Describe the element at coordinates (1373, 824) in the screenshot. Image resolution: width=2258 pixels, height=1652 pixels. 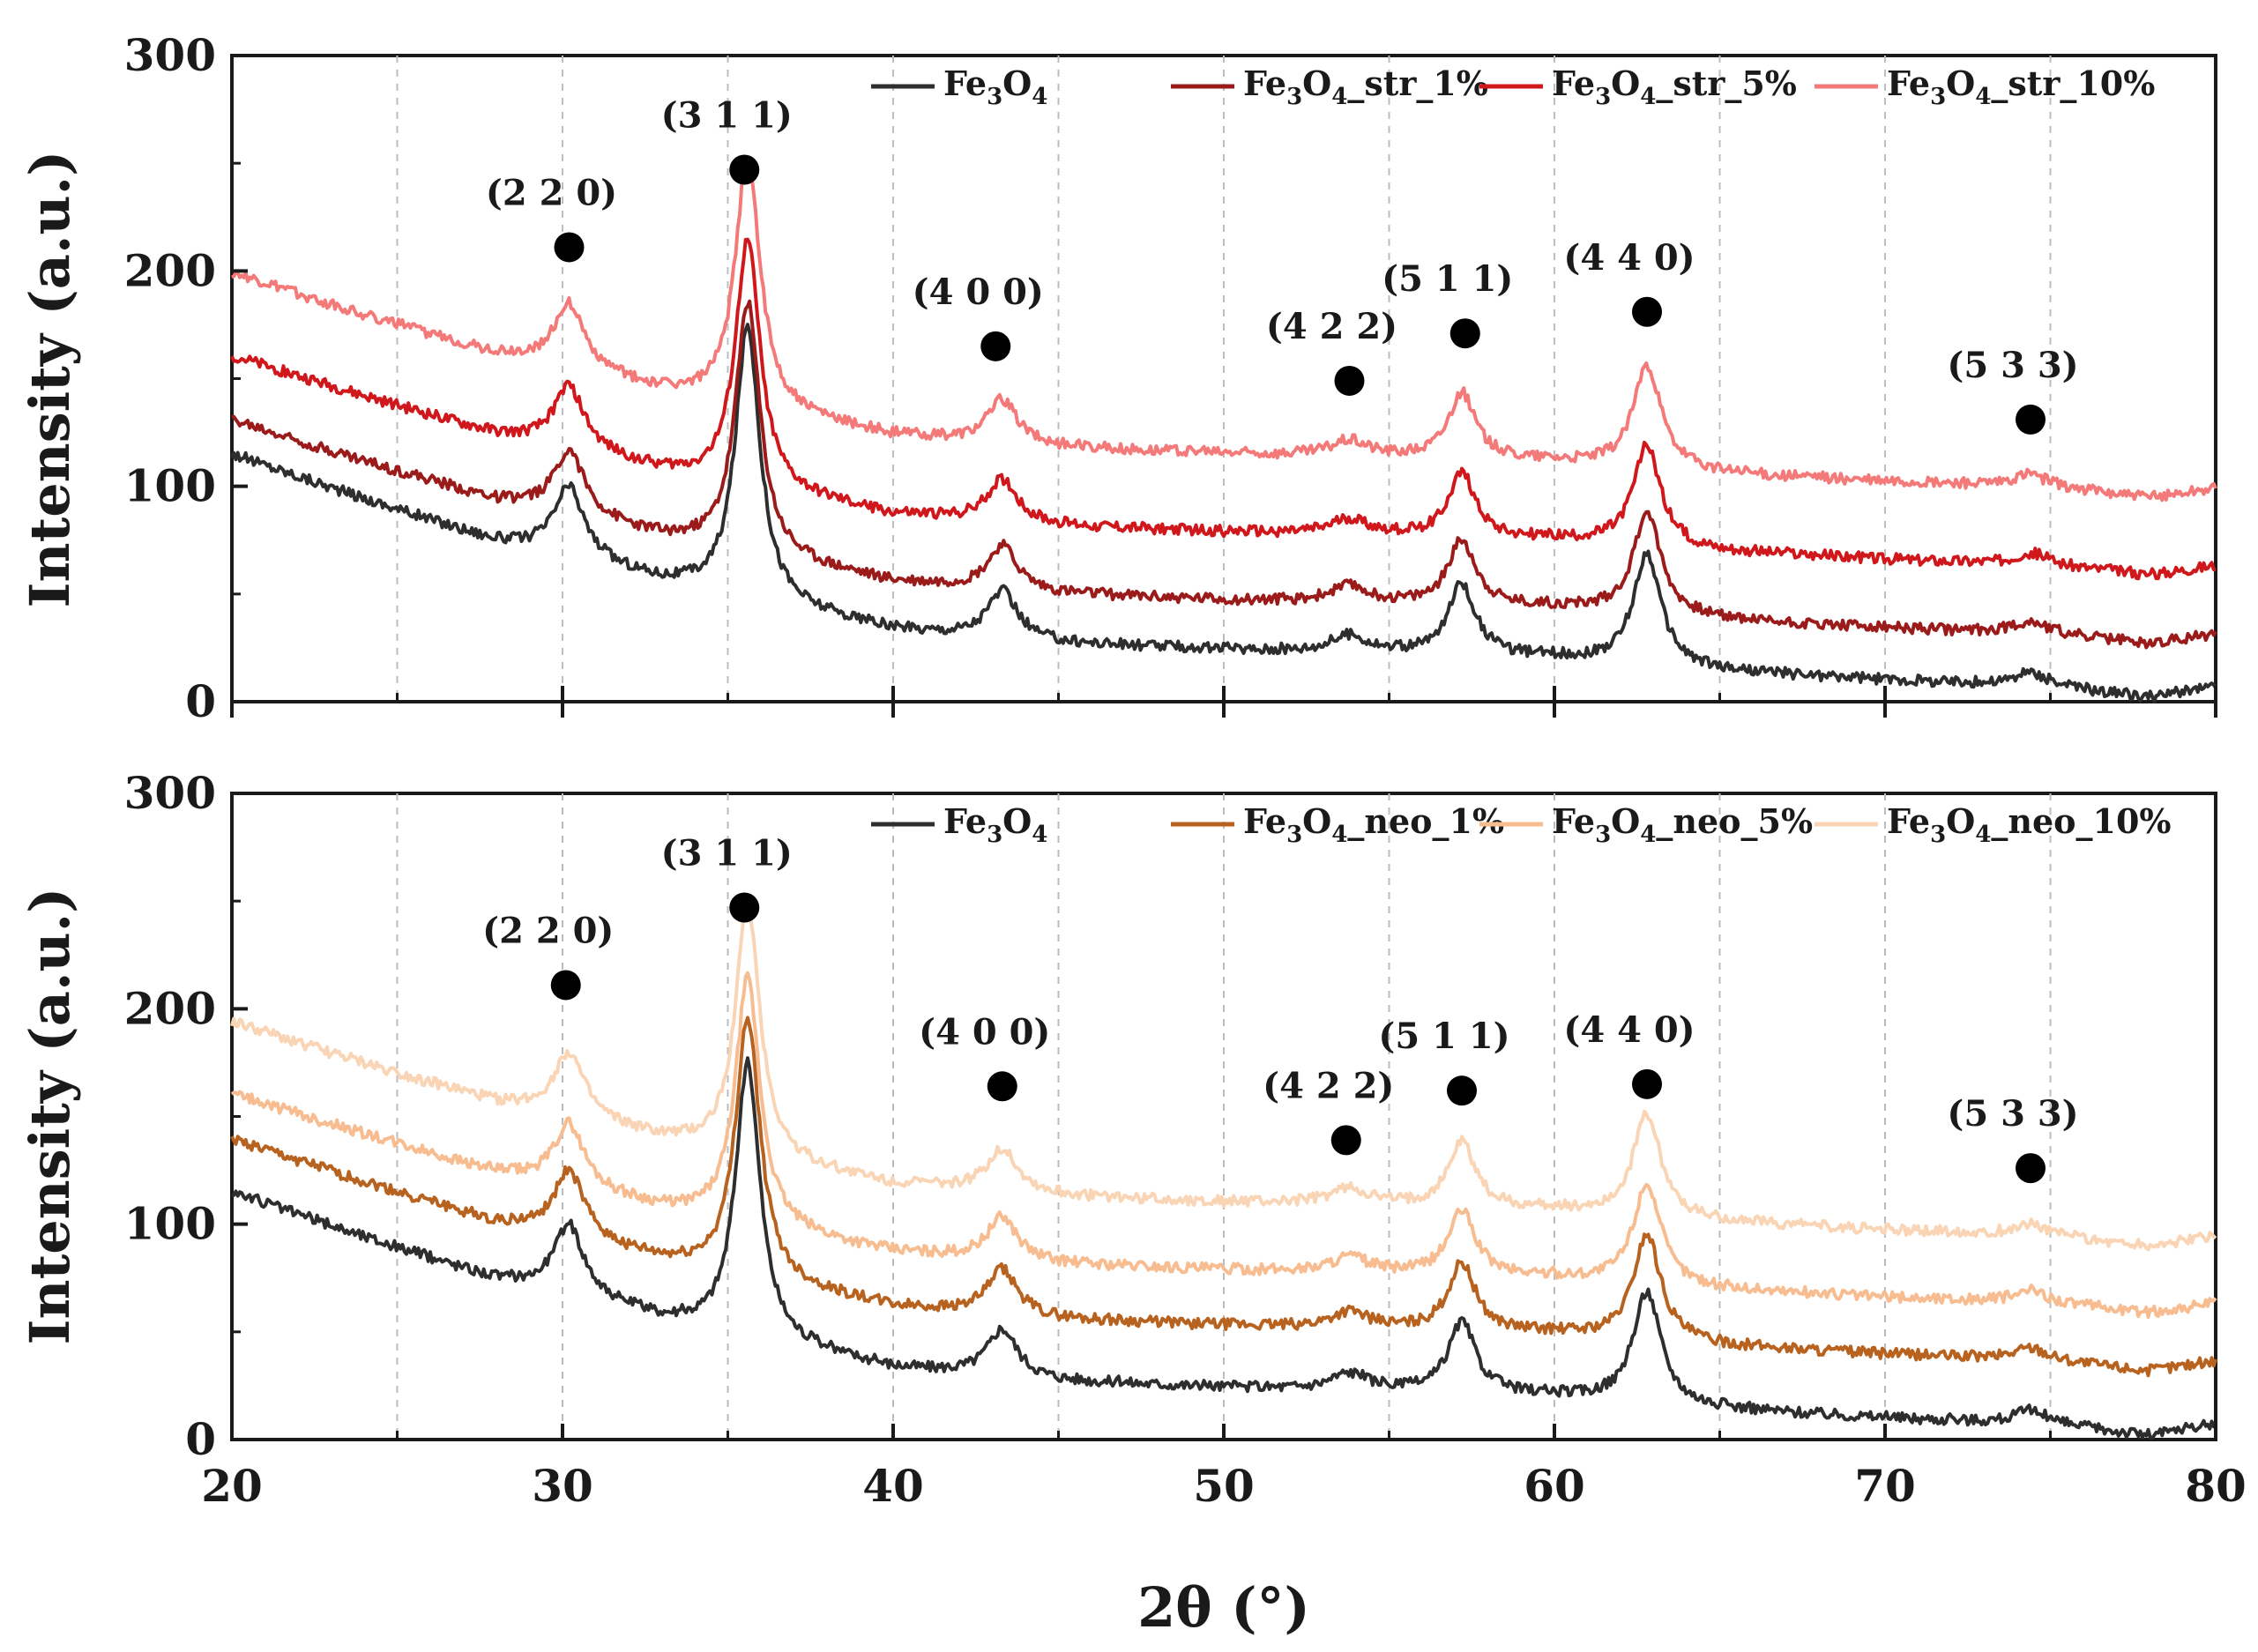
I see `legend-entry: Fe3O4_neo_1%` at that location.